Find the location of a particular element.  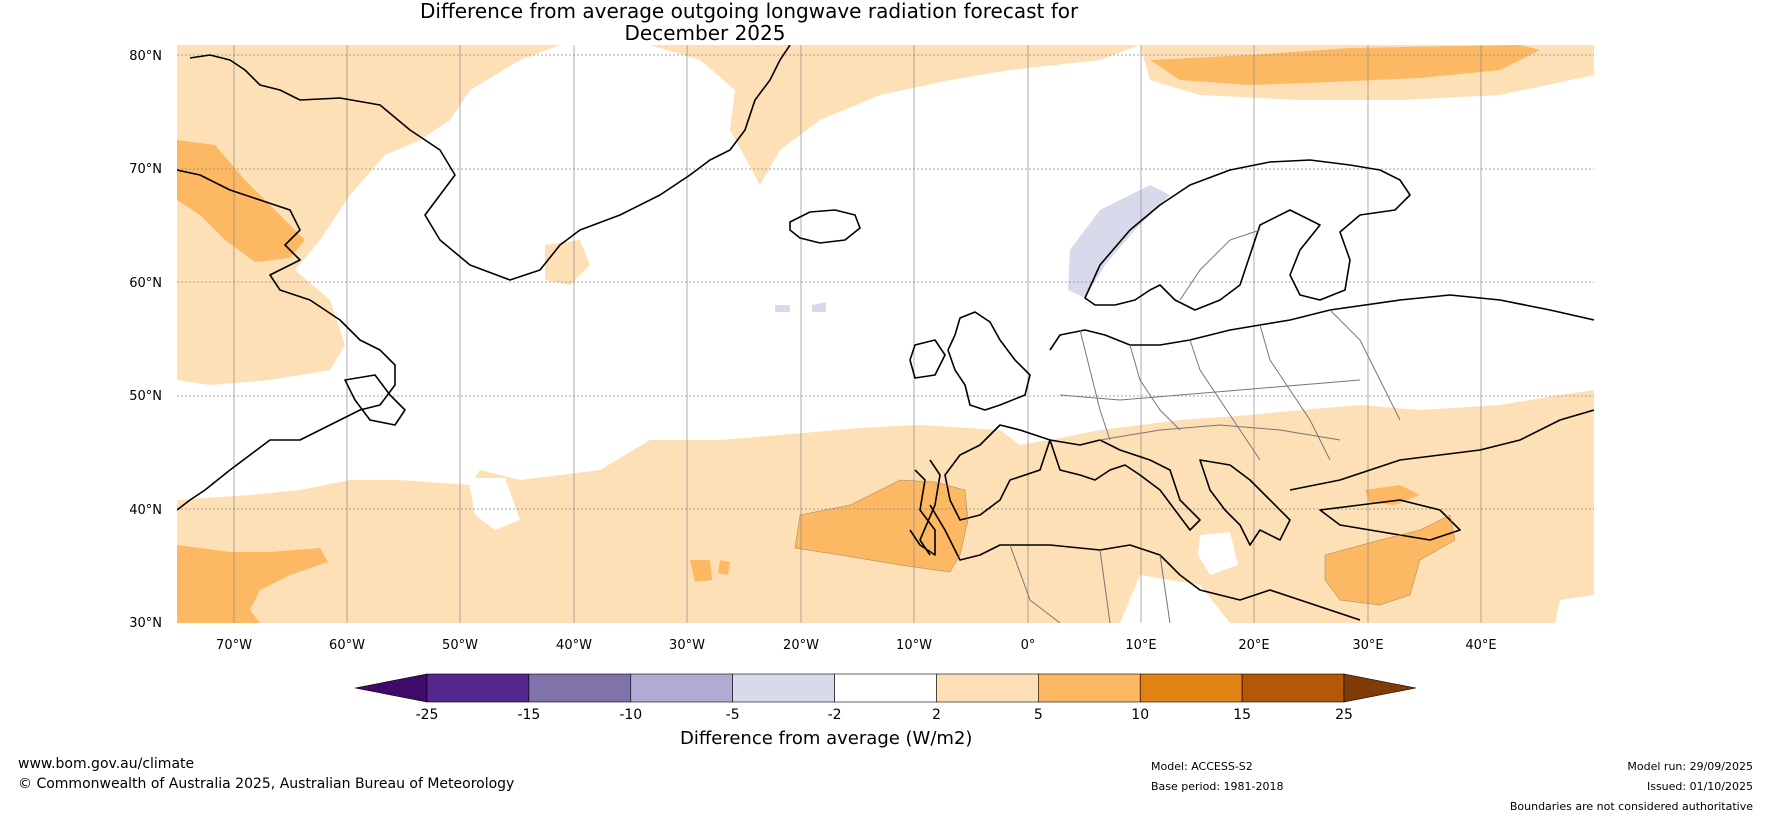

colorbar-tick-label: 5 is located at coordinates (1038, 715).